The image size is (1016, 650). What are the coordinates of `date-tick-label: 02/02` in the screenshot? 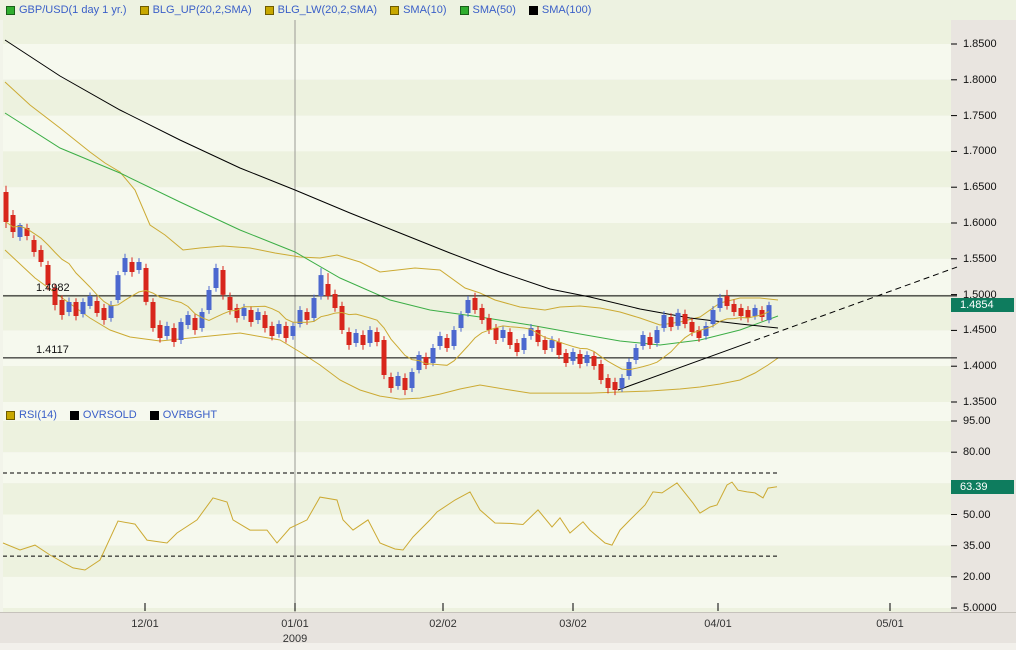 It's located at (443, 624).